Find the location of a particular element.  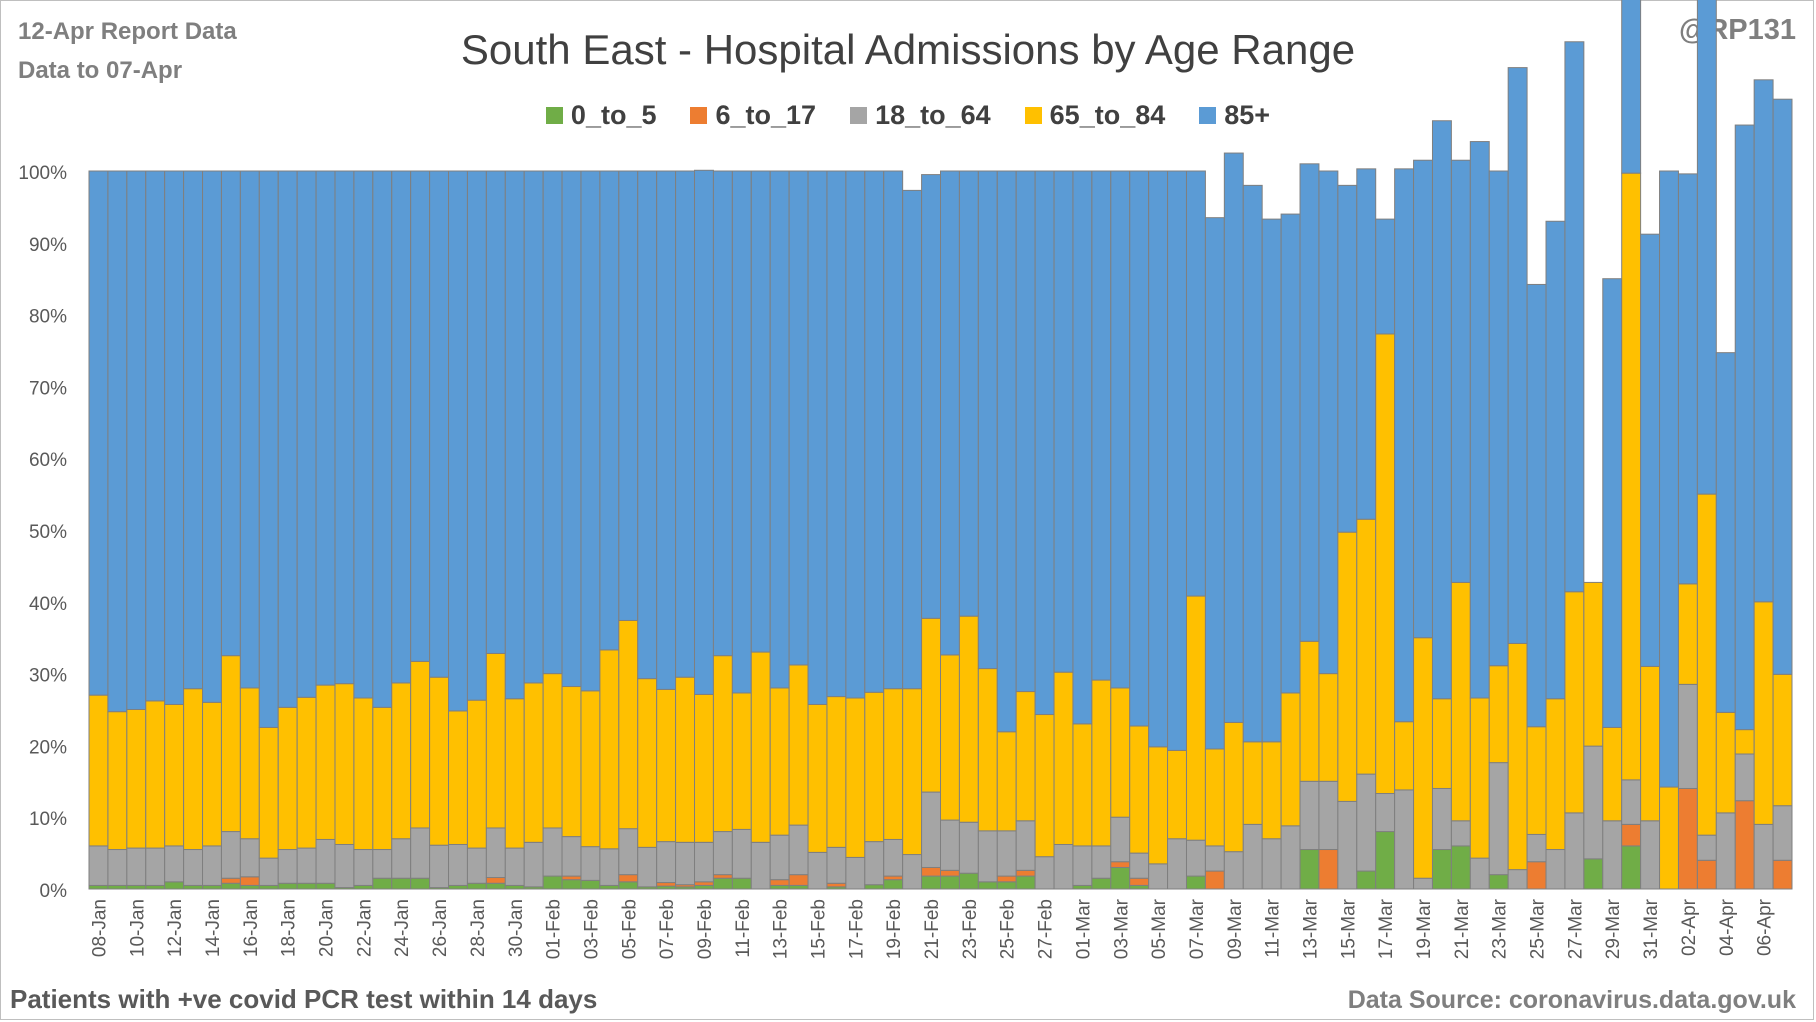

x-tick-label: 09-Mar is located at coordinates (1235, 928).